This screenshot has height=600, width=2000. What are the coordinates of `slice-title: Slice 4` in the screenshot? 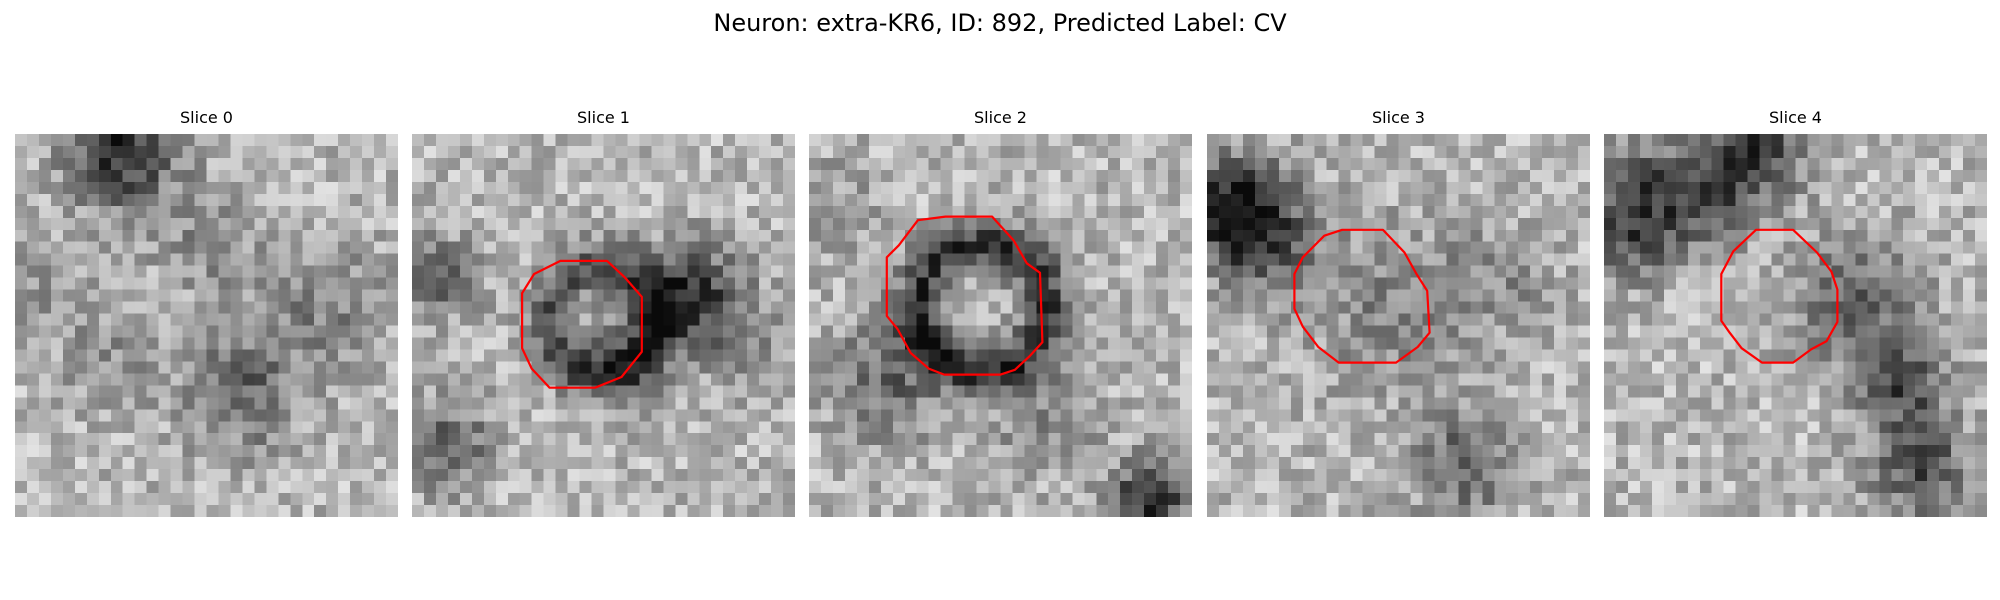 It's located at (1795, 117).